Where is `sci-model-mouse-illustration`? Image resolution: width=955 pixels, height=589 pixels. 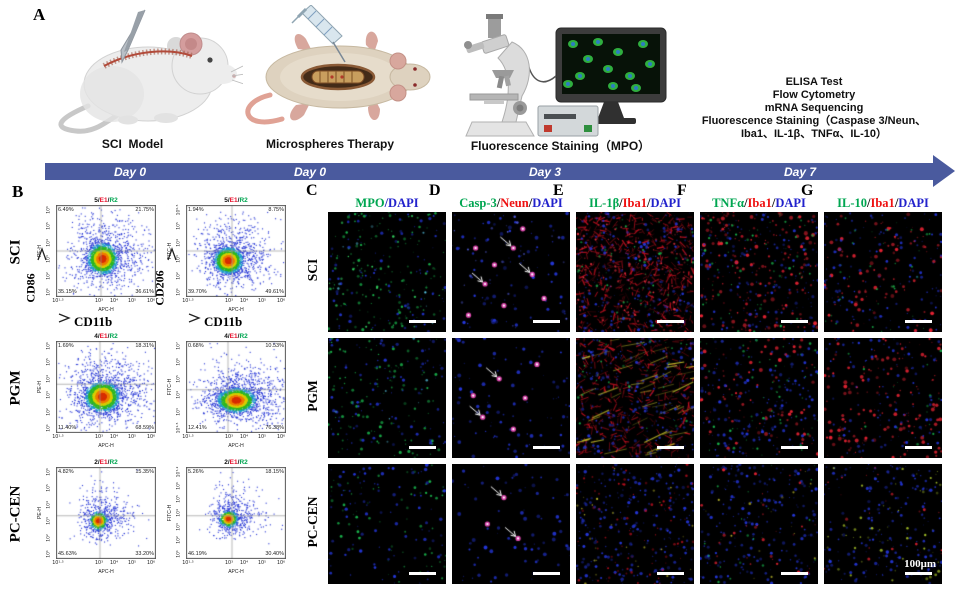 sci-model-mouse-illustration is located at coordinates (150, 71).